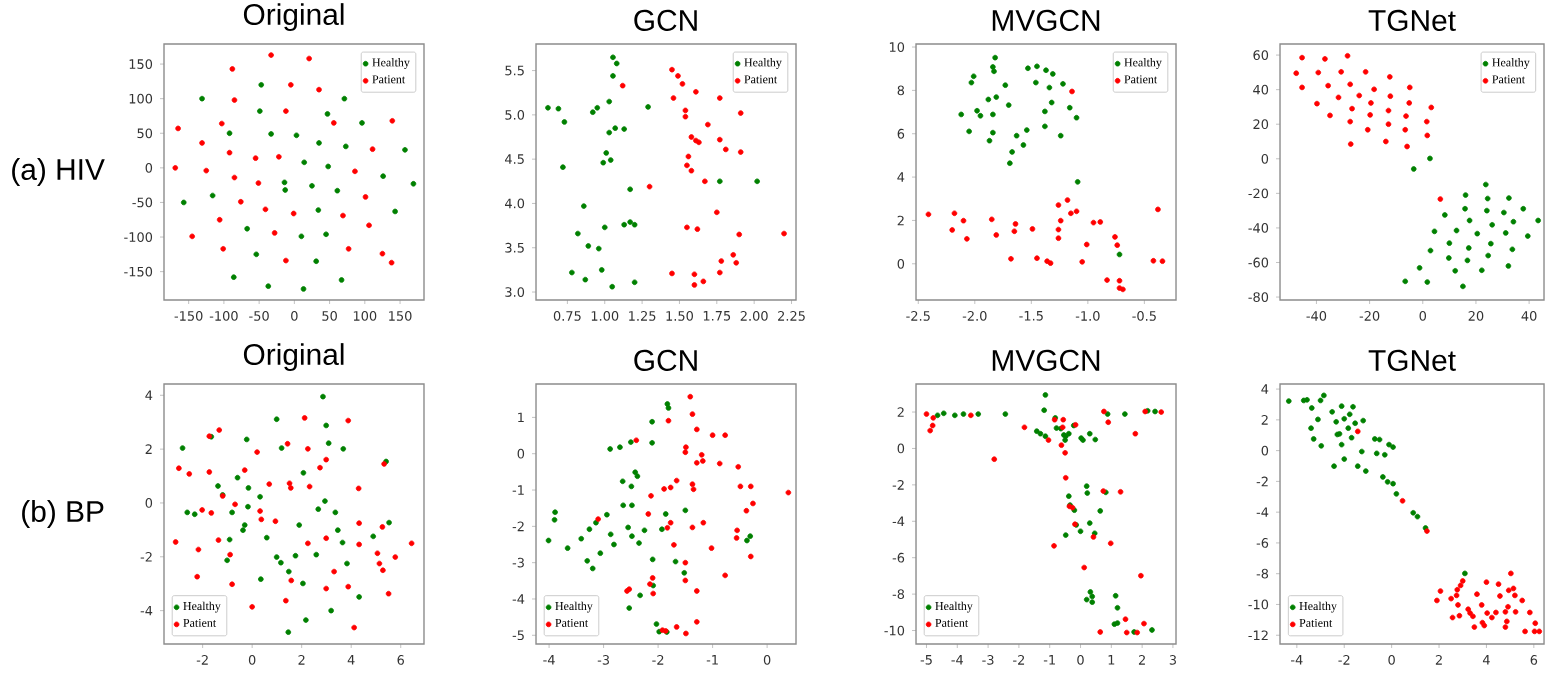 The height and width of the screenshot is (676, 1556). Describe the element at coordinates (63, 514) in the screenshot. I see `y-axis-title: (b) BP` at that location.